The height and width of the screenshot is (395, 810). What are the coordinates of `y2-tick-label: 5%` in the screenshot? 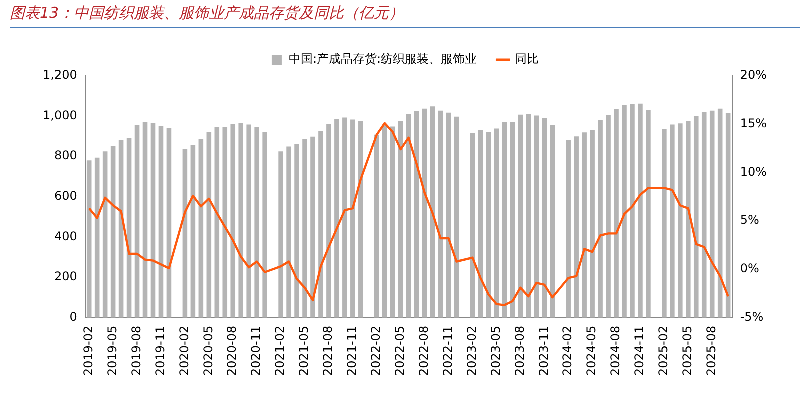 It's located at (750, 220).